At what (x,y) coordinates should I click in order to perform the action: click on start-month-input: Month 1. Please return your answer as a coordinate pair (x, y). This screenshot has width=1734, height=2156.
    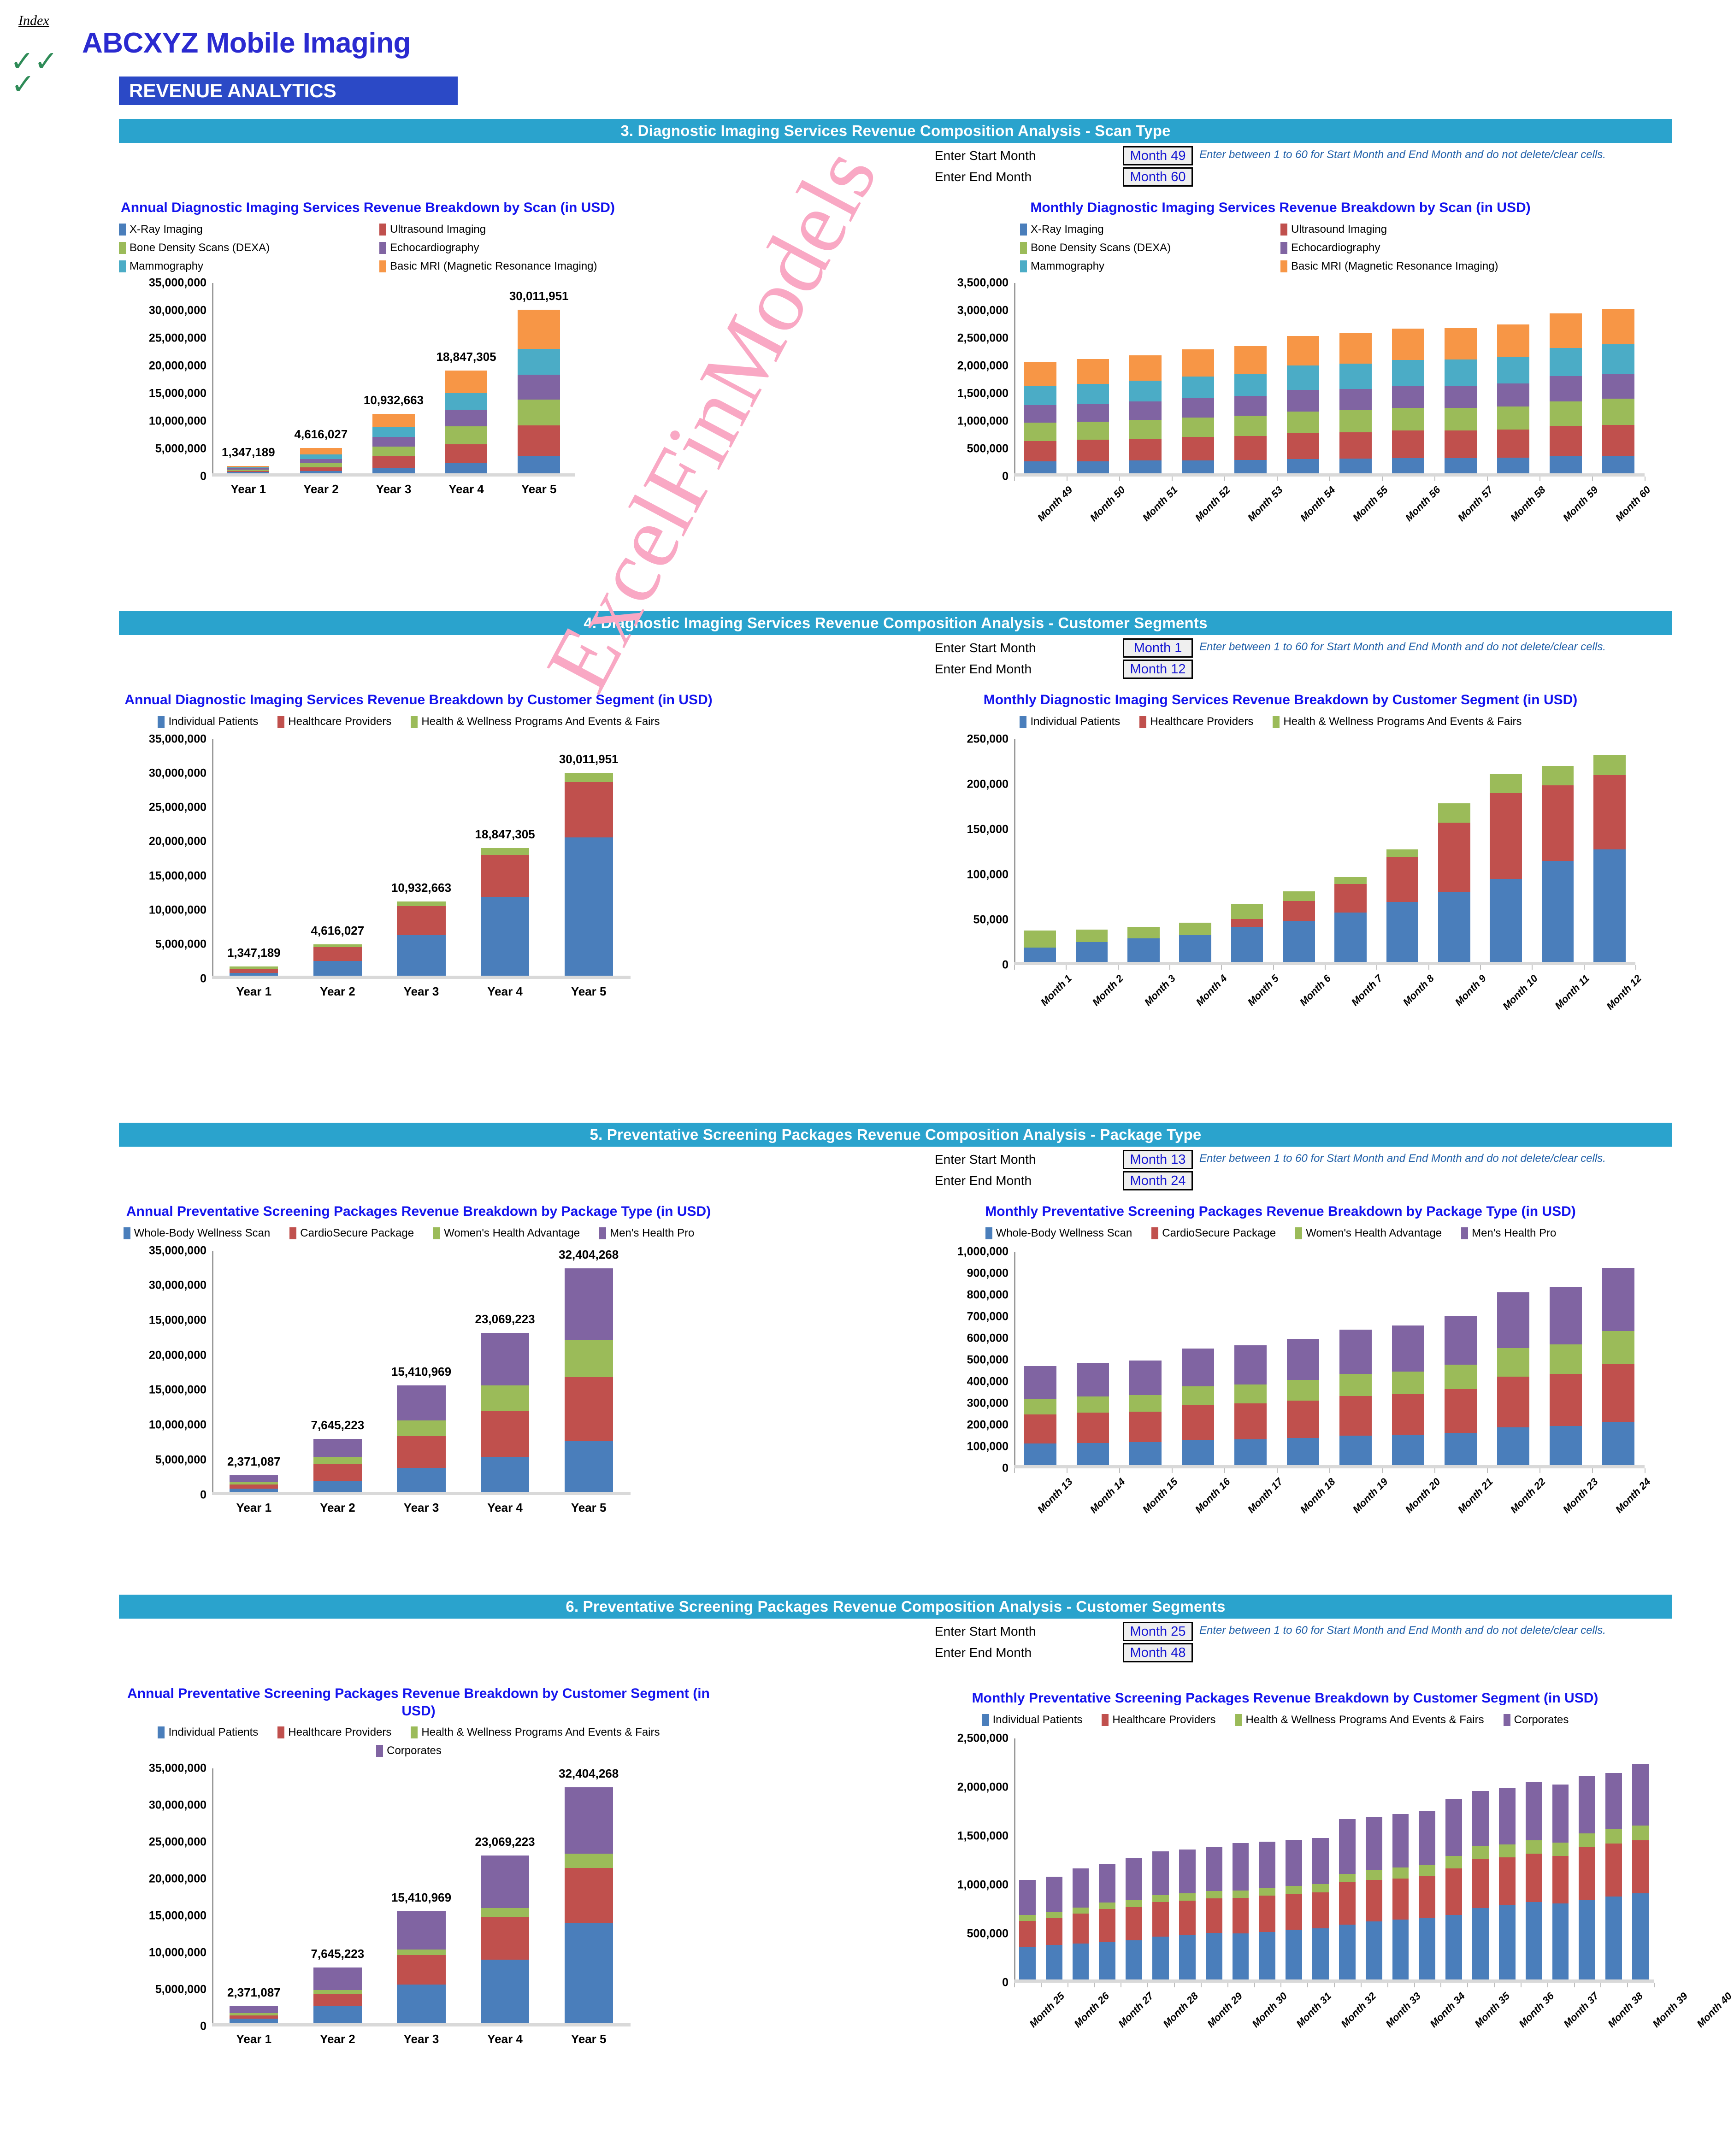
    Looking at the image, I should click on (1158, 648).